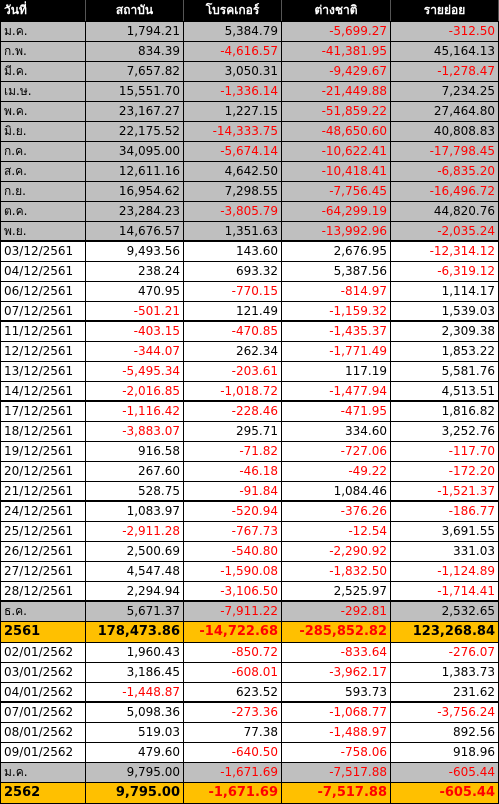 The width and height of the screenshot is (499, 804). Describe the element at coordinates (43, 571) in the screenshot. I see `date-cell: 27/12/2561` at that location.